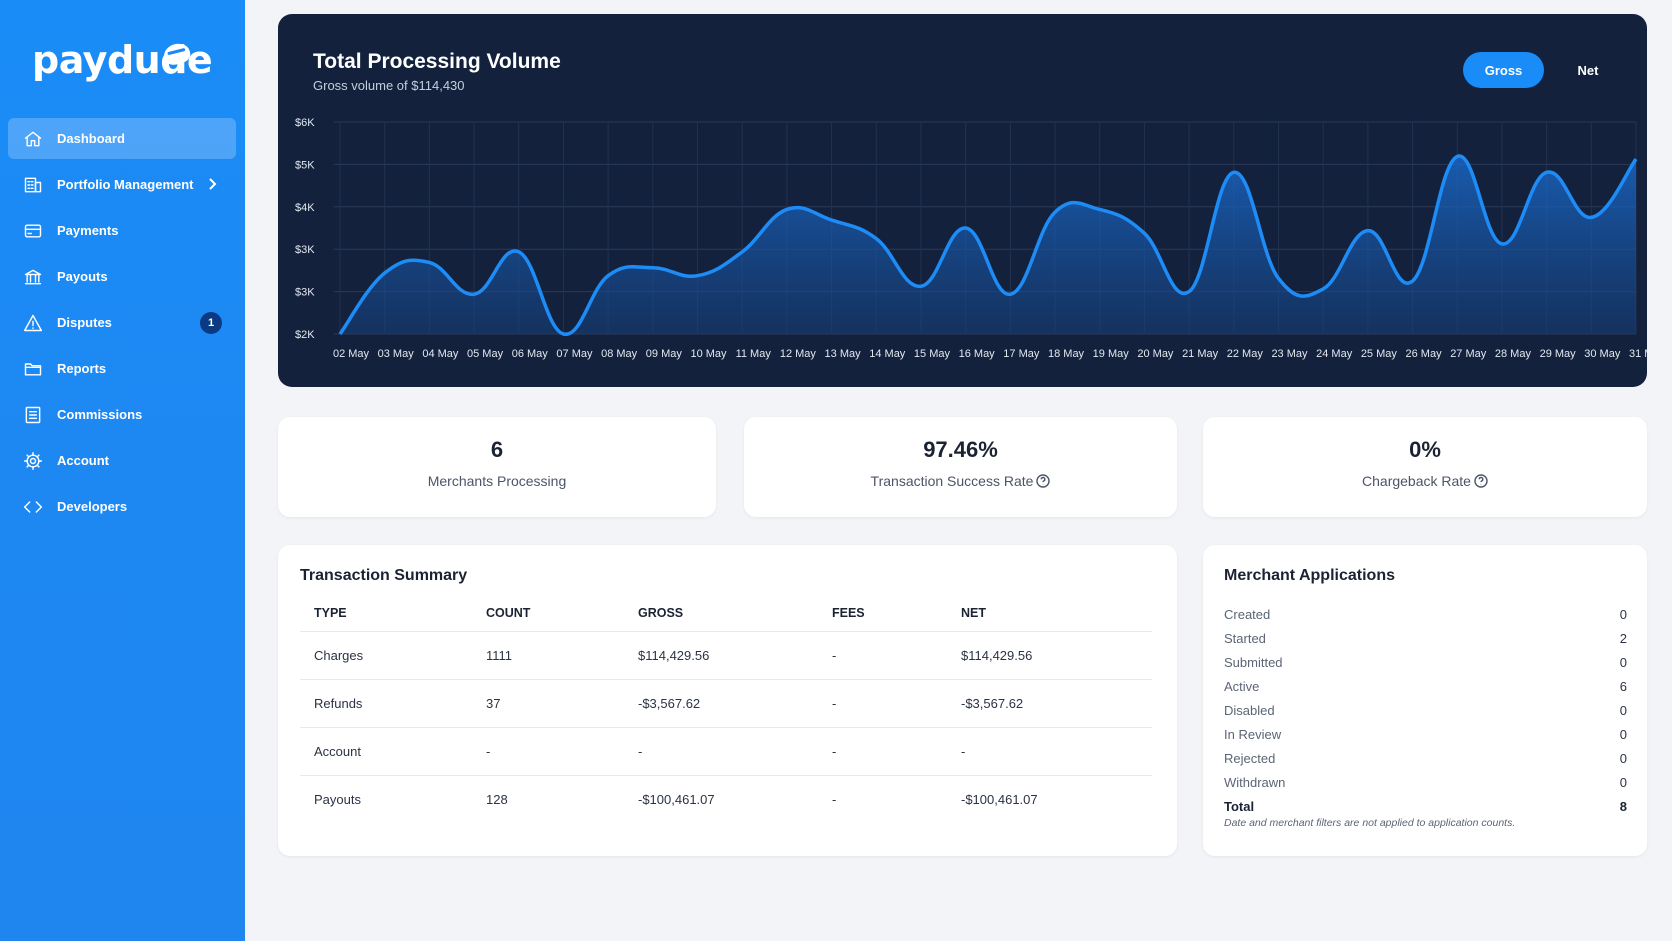 The height and width of the screenshot is (941, 1672). I want to click on sidebar-item-dashboard: Dashboard, so click(122, 138).